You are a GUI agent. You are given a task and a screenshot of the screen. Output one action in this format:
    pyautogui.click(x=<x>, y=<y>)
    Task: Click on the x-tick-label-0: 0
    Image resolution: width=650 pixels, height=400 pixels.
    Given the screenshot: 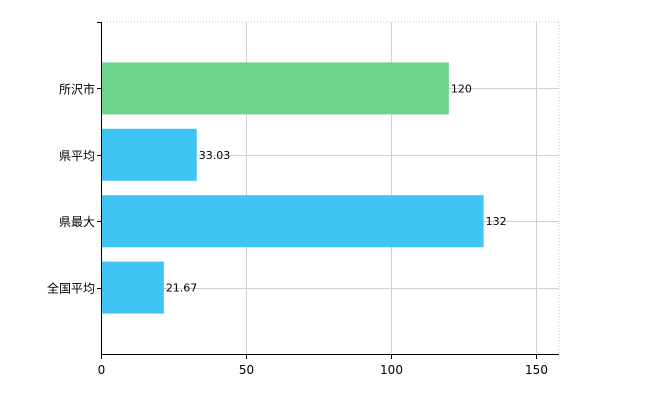 What is the action you would take?
    pyautogui.click(x=102, y=370)
    